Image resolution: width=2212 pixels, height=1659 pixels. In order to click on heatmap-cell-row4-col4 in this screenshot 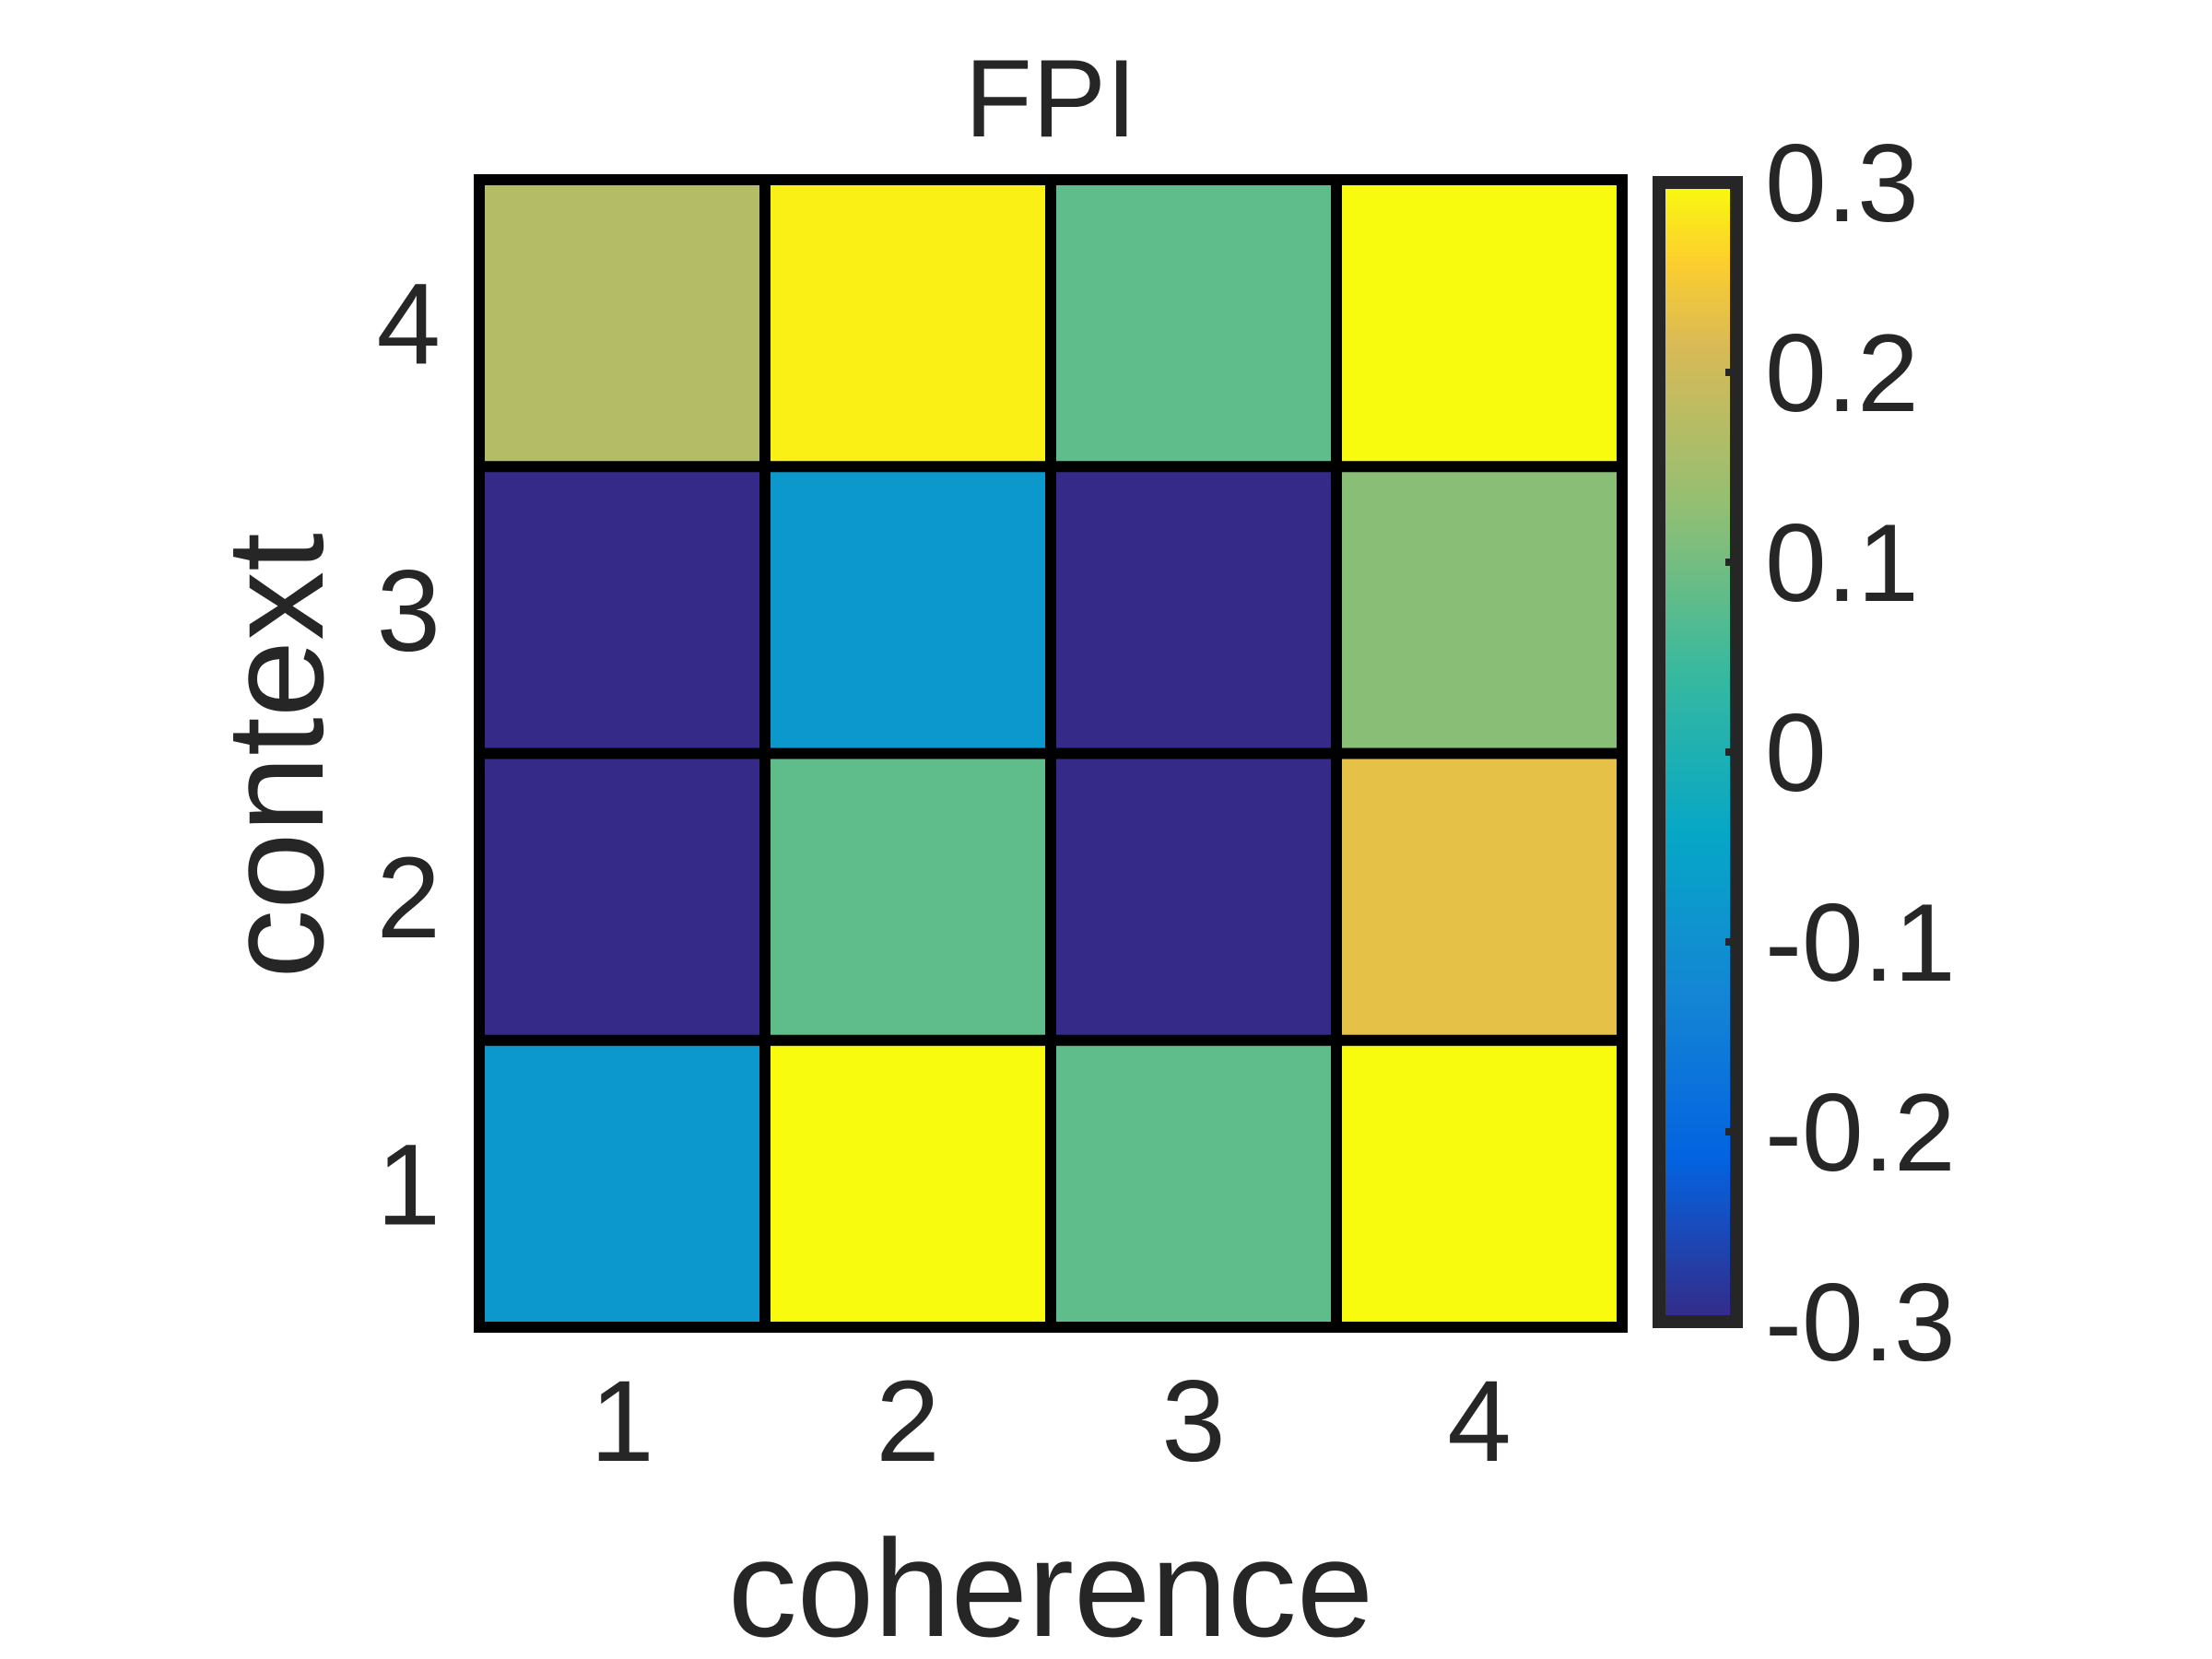, I will do `click(1479, 323)`.